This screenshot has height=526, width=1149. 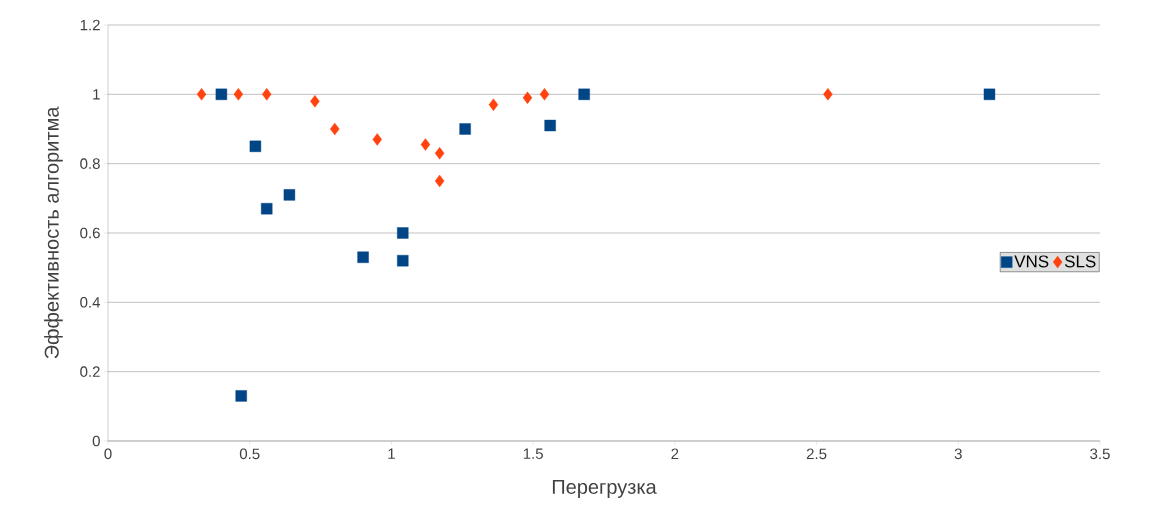 What do you see at coordinates (96, 94) in the screenshot?
I see `y-tick-label: 1` at bounding box center [96, 94].